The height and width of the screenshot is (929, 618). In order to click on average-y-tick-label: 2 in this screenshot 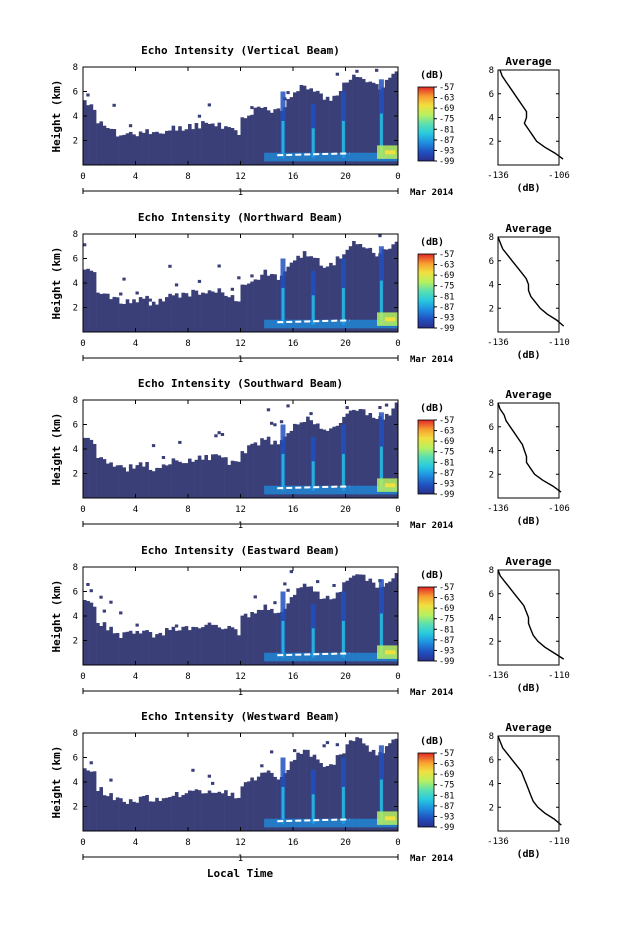, I will do `click(491, 142)`.